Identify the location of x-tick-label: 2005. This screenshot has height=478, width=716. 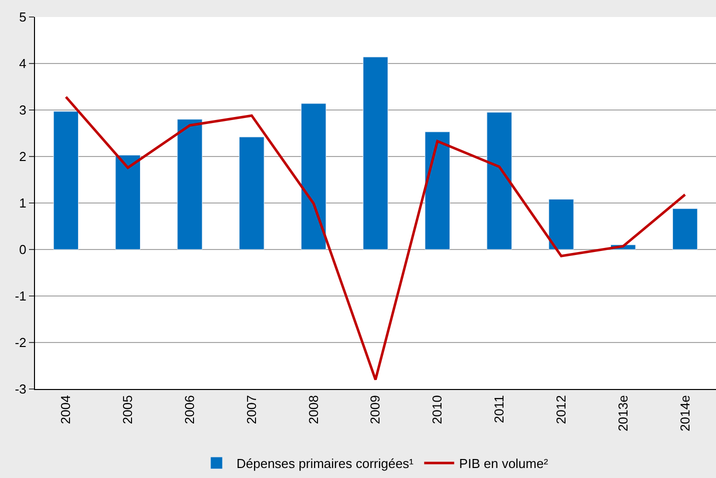
(128, 409).